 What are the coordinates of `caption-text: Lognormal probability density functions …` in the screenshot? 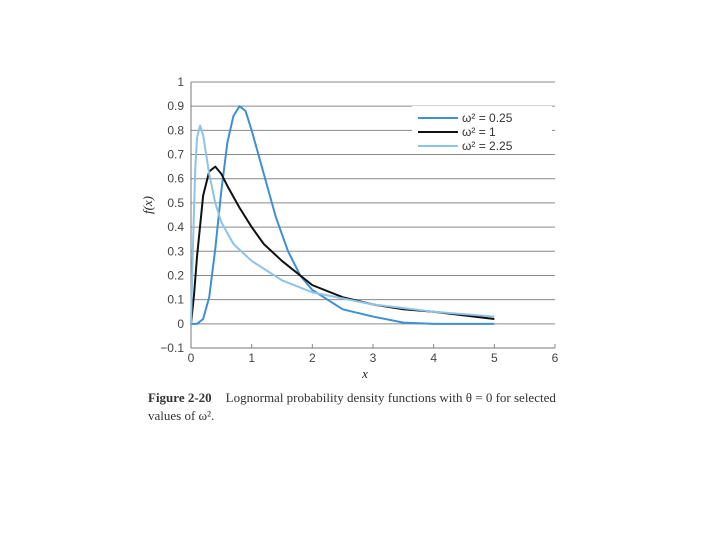 It's located at (352, 406).